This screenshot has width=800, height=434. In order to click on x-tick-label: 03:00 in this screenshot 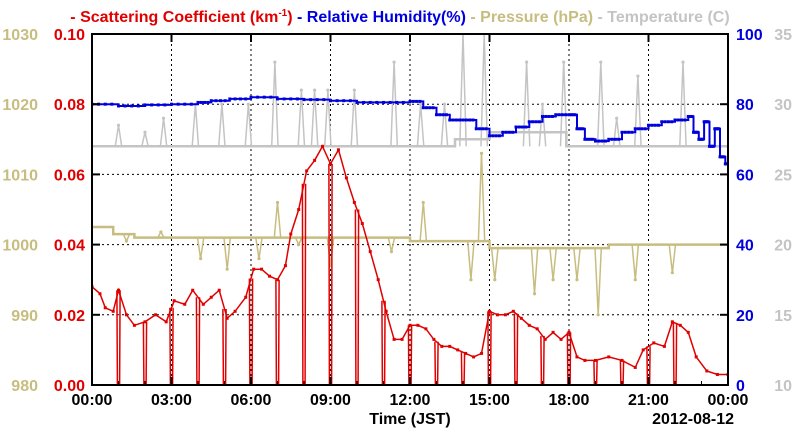, I will do `click(171, 400)`.